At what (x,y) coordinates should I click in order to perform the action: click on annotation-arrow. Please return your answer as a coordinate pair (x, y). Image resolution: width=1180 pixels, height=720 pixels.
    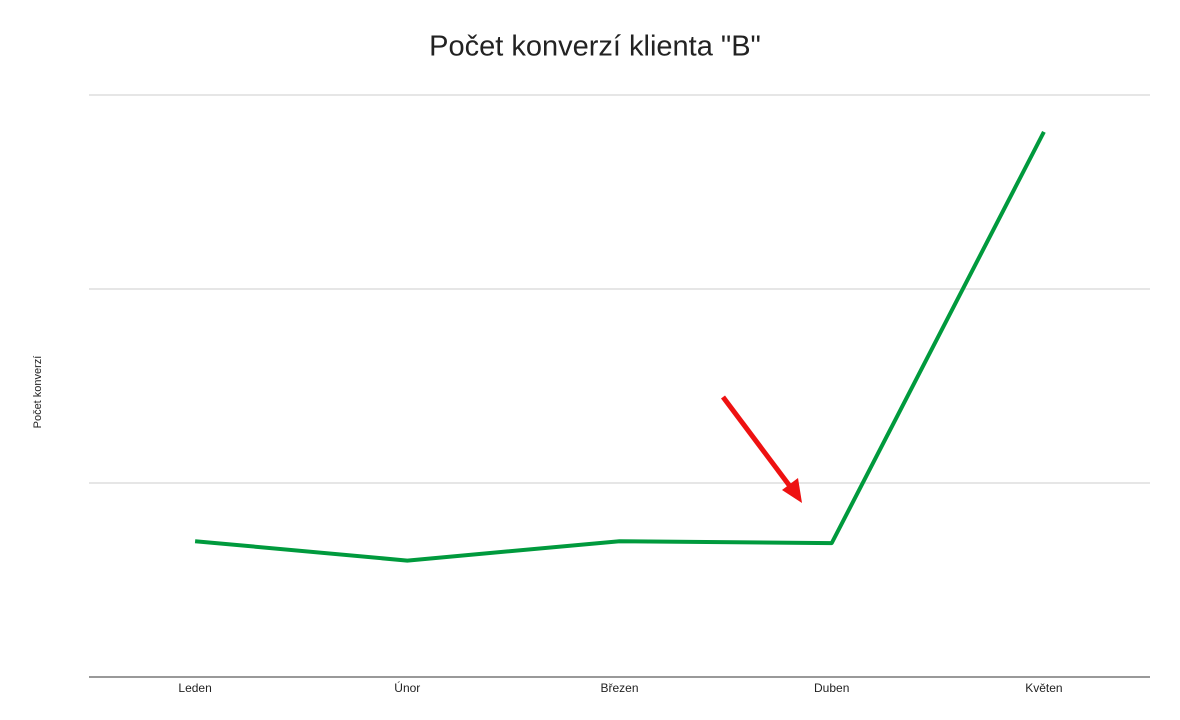
    Looking at the image, I should click on (761, 449).